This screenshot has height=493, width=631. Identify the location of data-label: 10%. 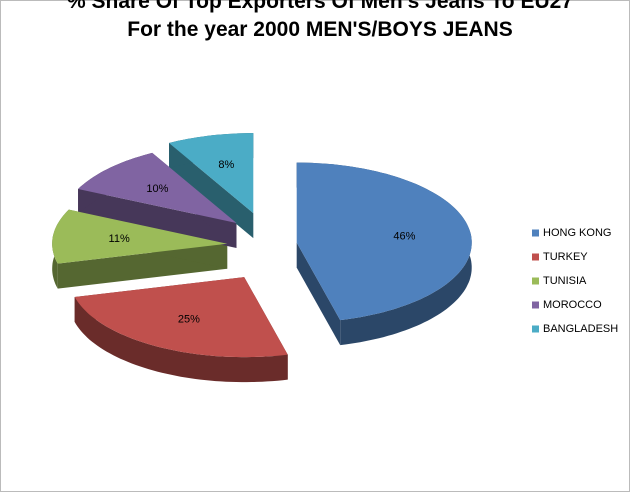
(157, 189).